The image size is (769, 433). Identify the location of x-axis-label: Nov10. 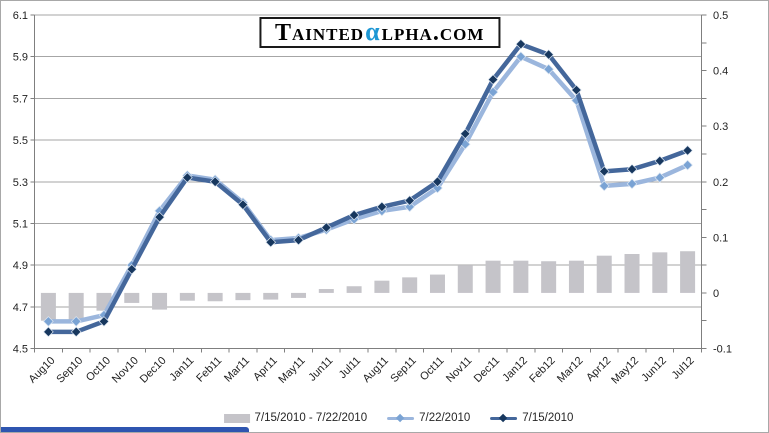
(125, 370).